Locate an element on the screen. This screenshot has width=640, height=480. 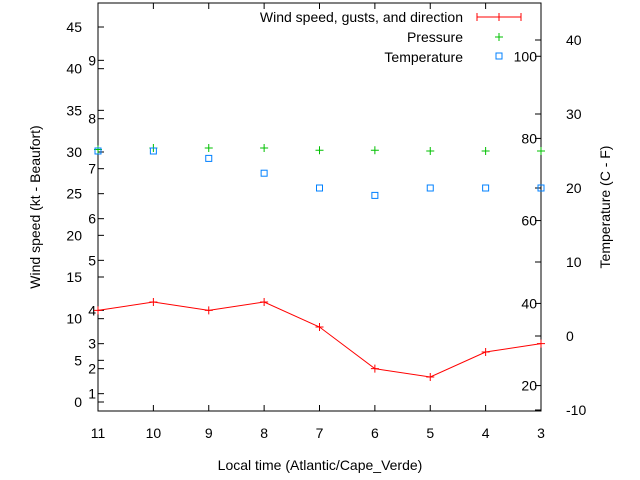
beaufort-tick-label: 6 is located at coordinates (92, 219).